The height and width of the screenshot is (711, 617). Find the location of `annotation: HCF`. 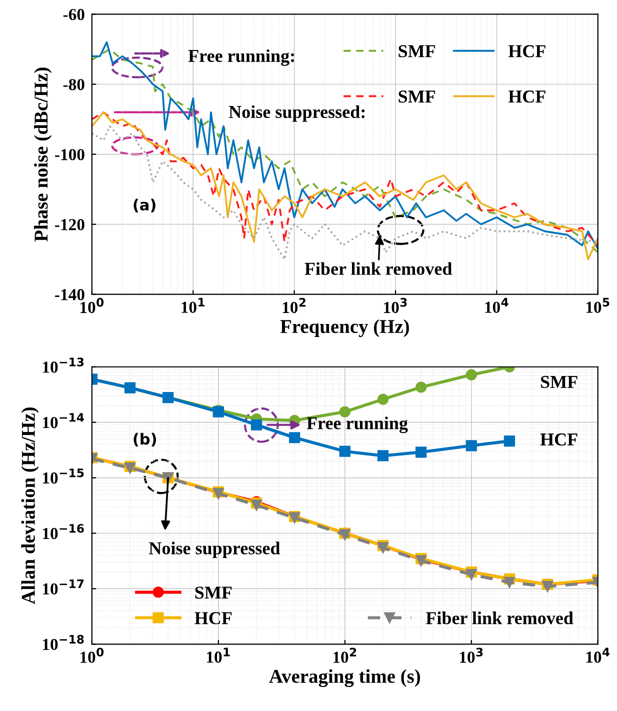

annotation: HCF is located at coordinates (559, 439).